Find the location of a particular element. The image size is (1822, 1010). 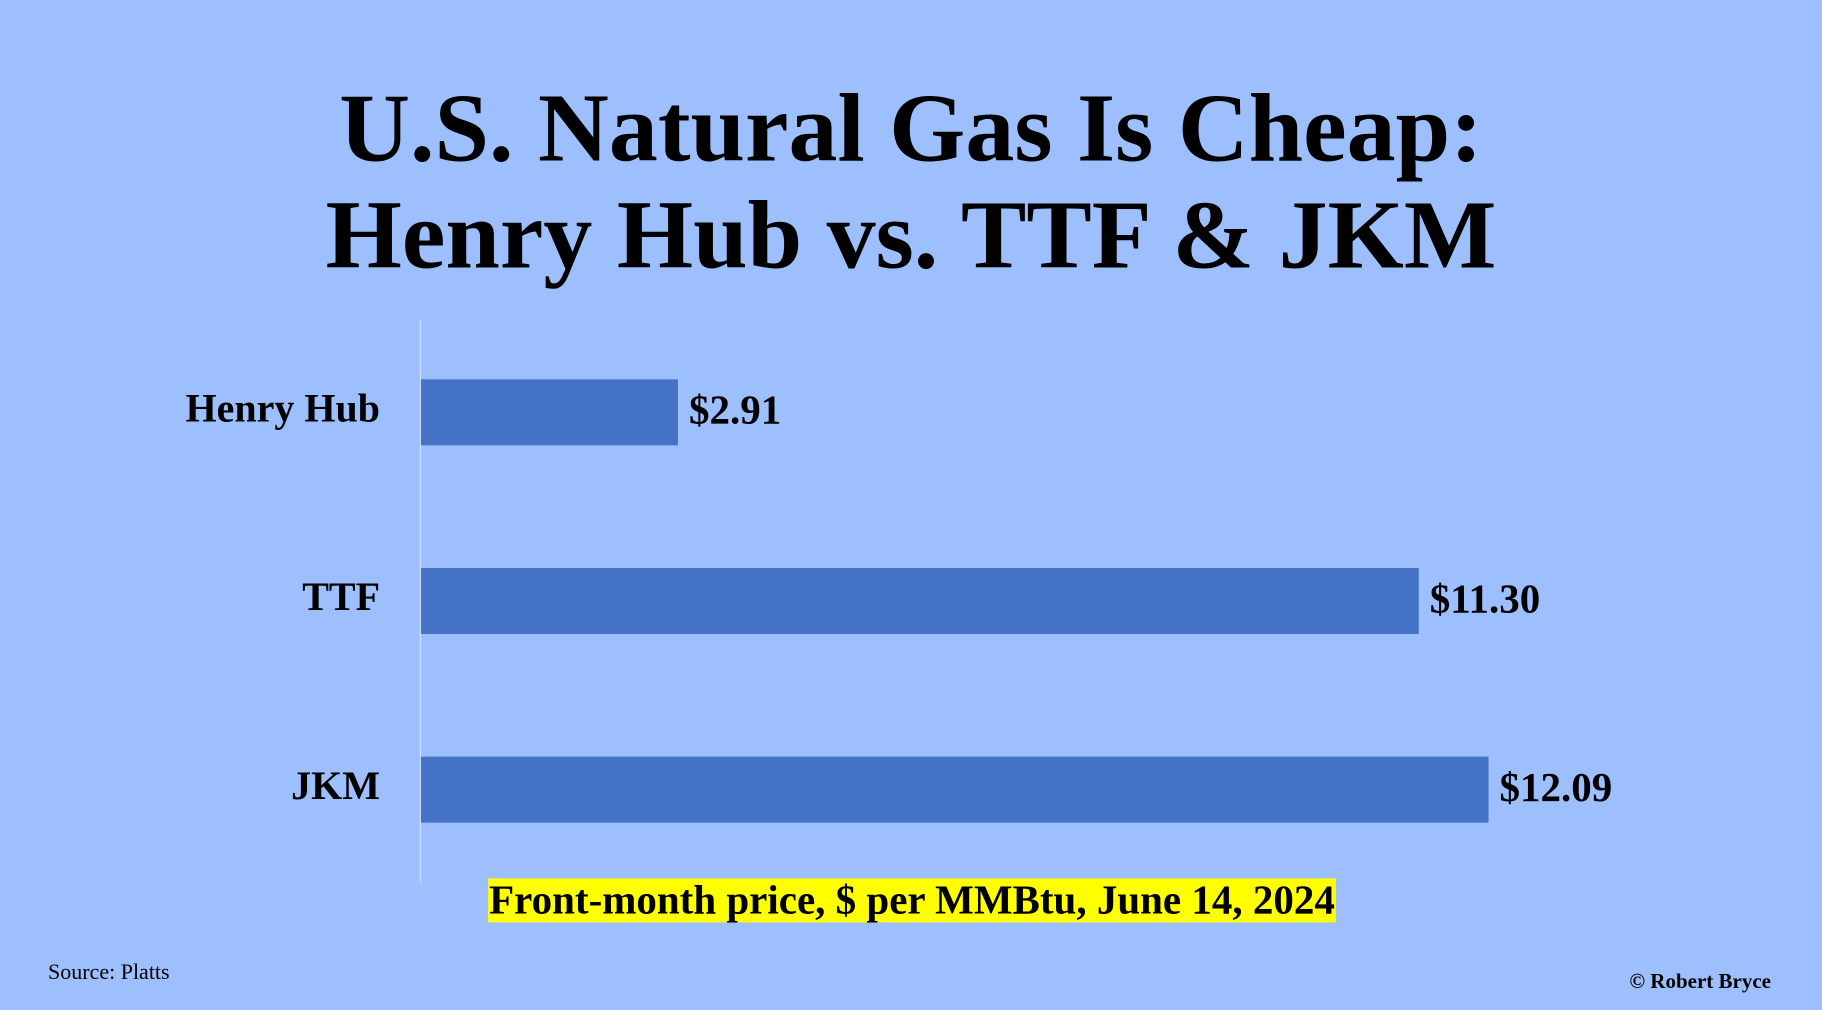

value-label: $12.09 is located at coordinates (1556, 787).